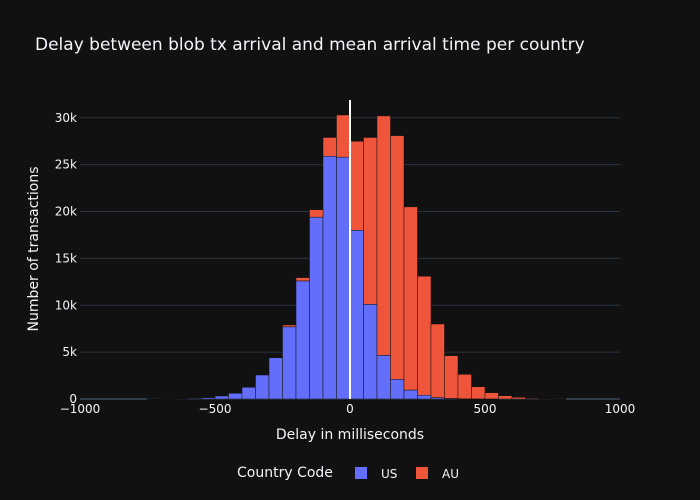 The width and height of the screenshot is (700, 500). What do you see at coordinates (361, 473) in the screenshot?
I see `legend-swatch-us` at bounding box center [361, 473].